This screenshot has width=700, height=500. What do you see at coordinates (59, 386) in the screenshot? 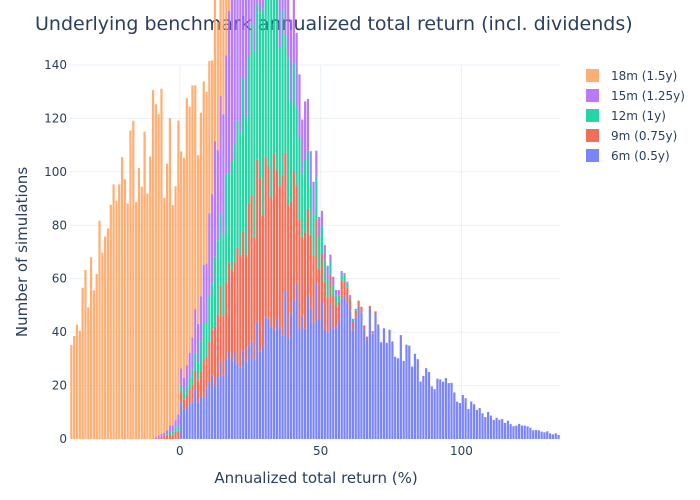
I see `y-tick-label: 20` at bounding box center [59, 386].